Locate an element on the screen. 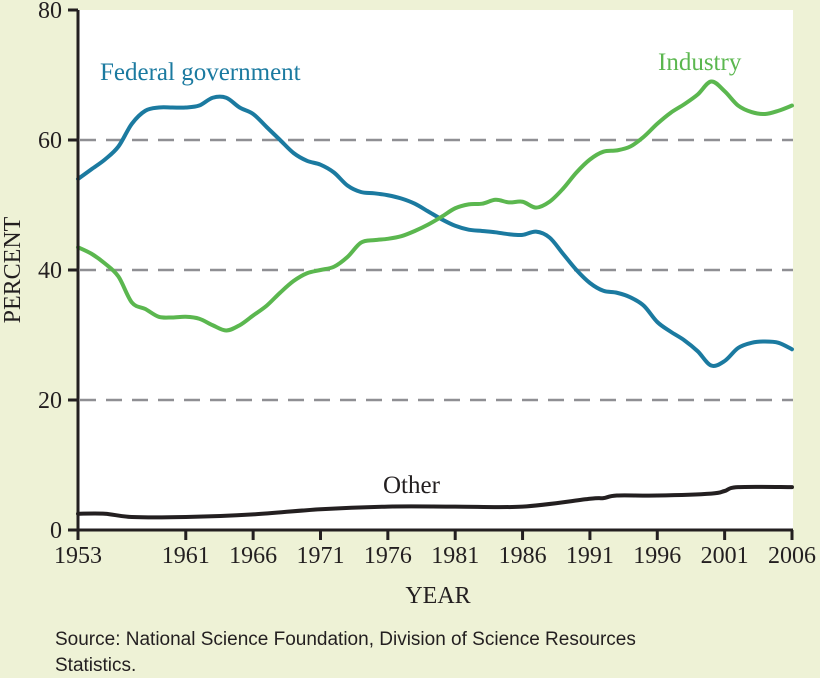  x-tick-label: 1986 is located at coordinates (523, 556).